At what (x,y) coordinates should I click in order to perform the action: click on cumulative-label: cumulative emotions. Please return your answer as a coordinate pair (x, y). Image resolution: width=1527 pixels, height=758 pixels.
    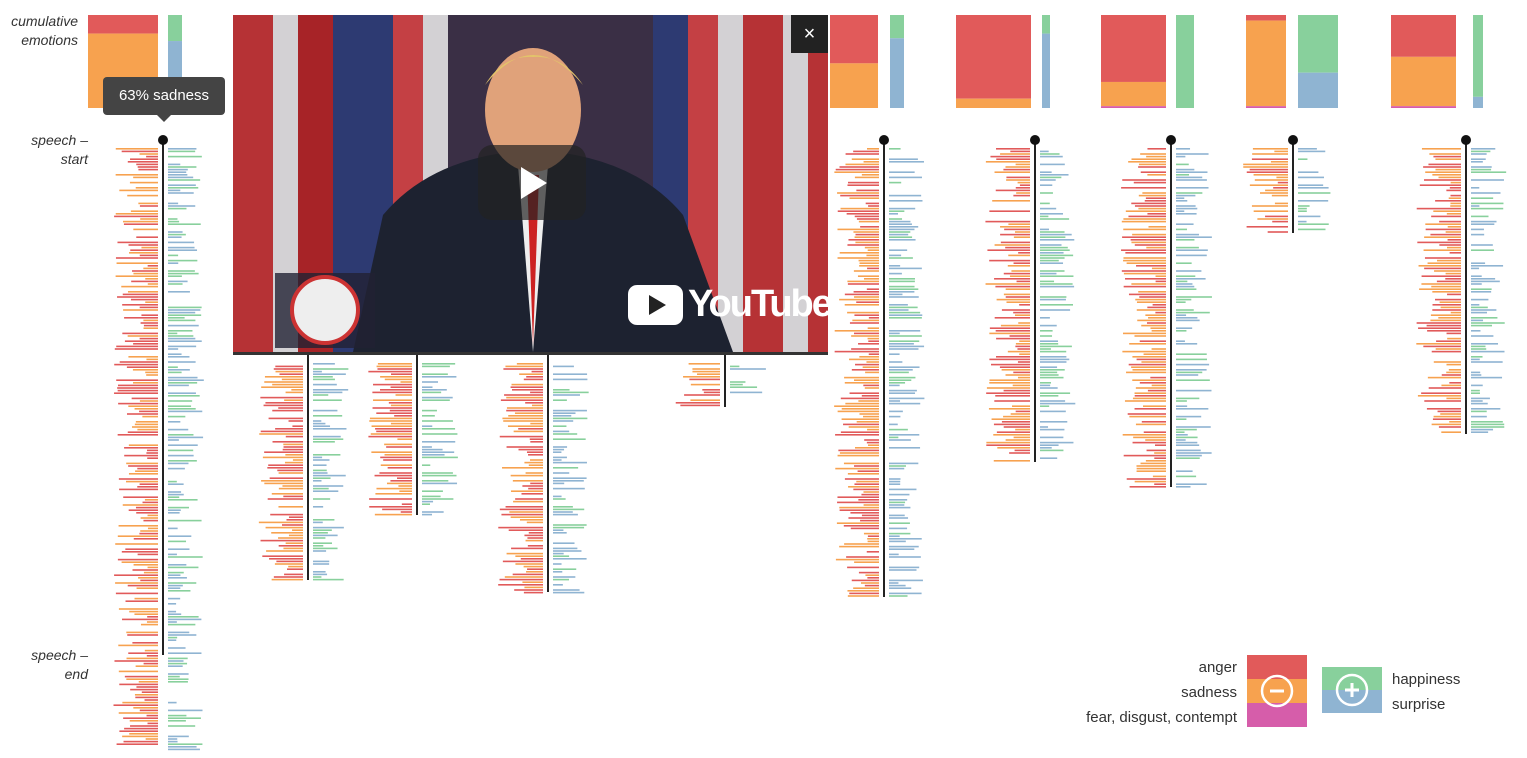
    Looking at the image, I should click on (44, 30).